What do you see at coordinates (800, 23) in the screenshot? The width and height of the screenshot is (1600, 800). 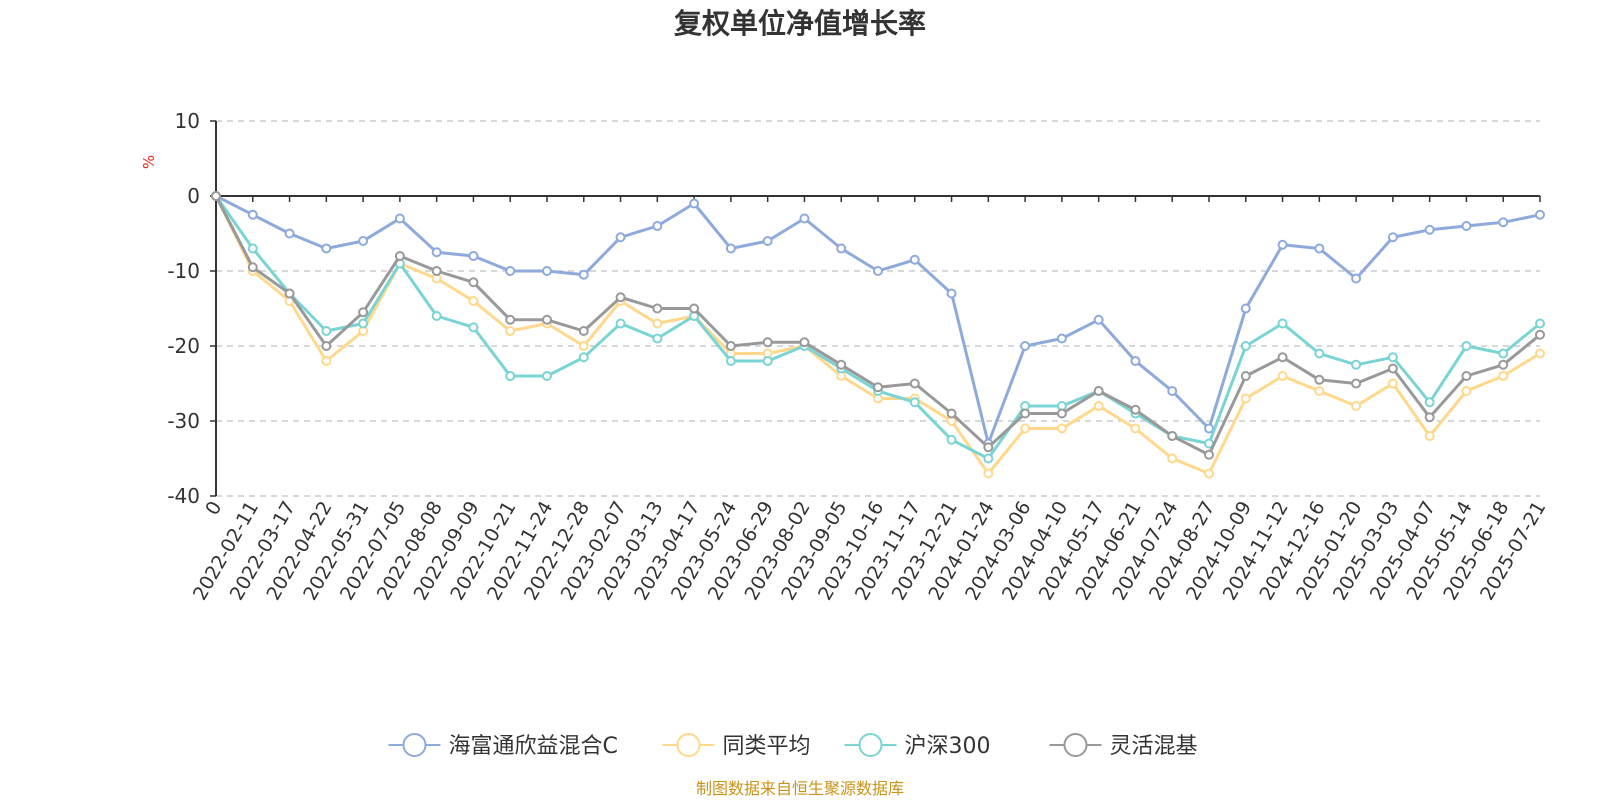 I see `chart-title: 复权单位净值增长率` at bounding box center [800, 23].